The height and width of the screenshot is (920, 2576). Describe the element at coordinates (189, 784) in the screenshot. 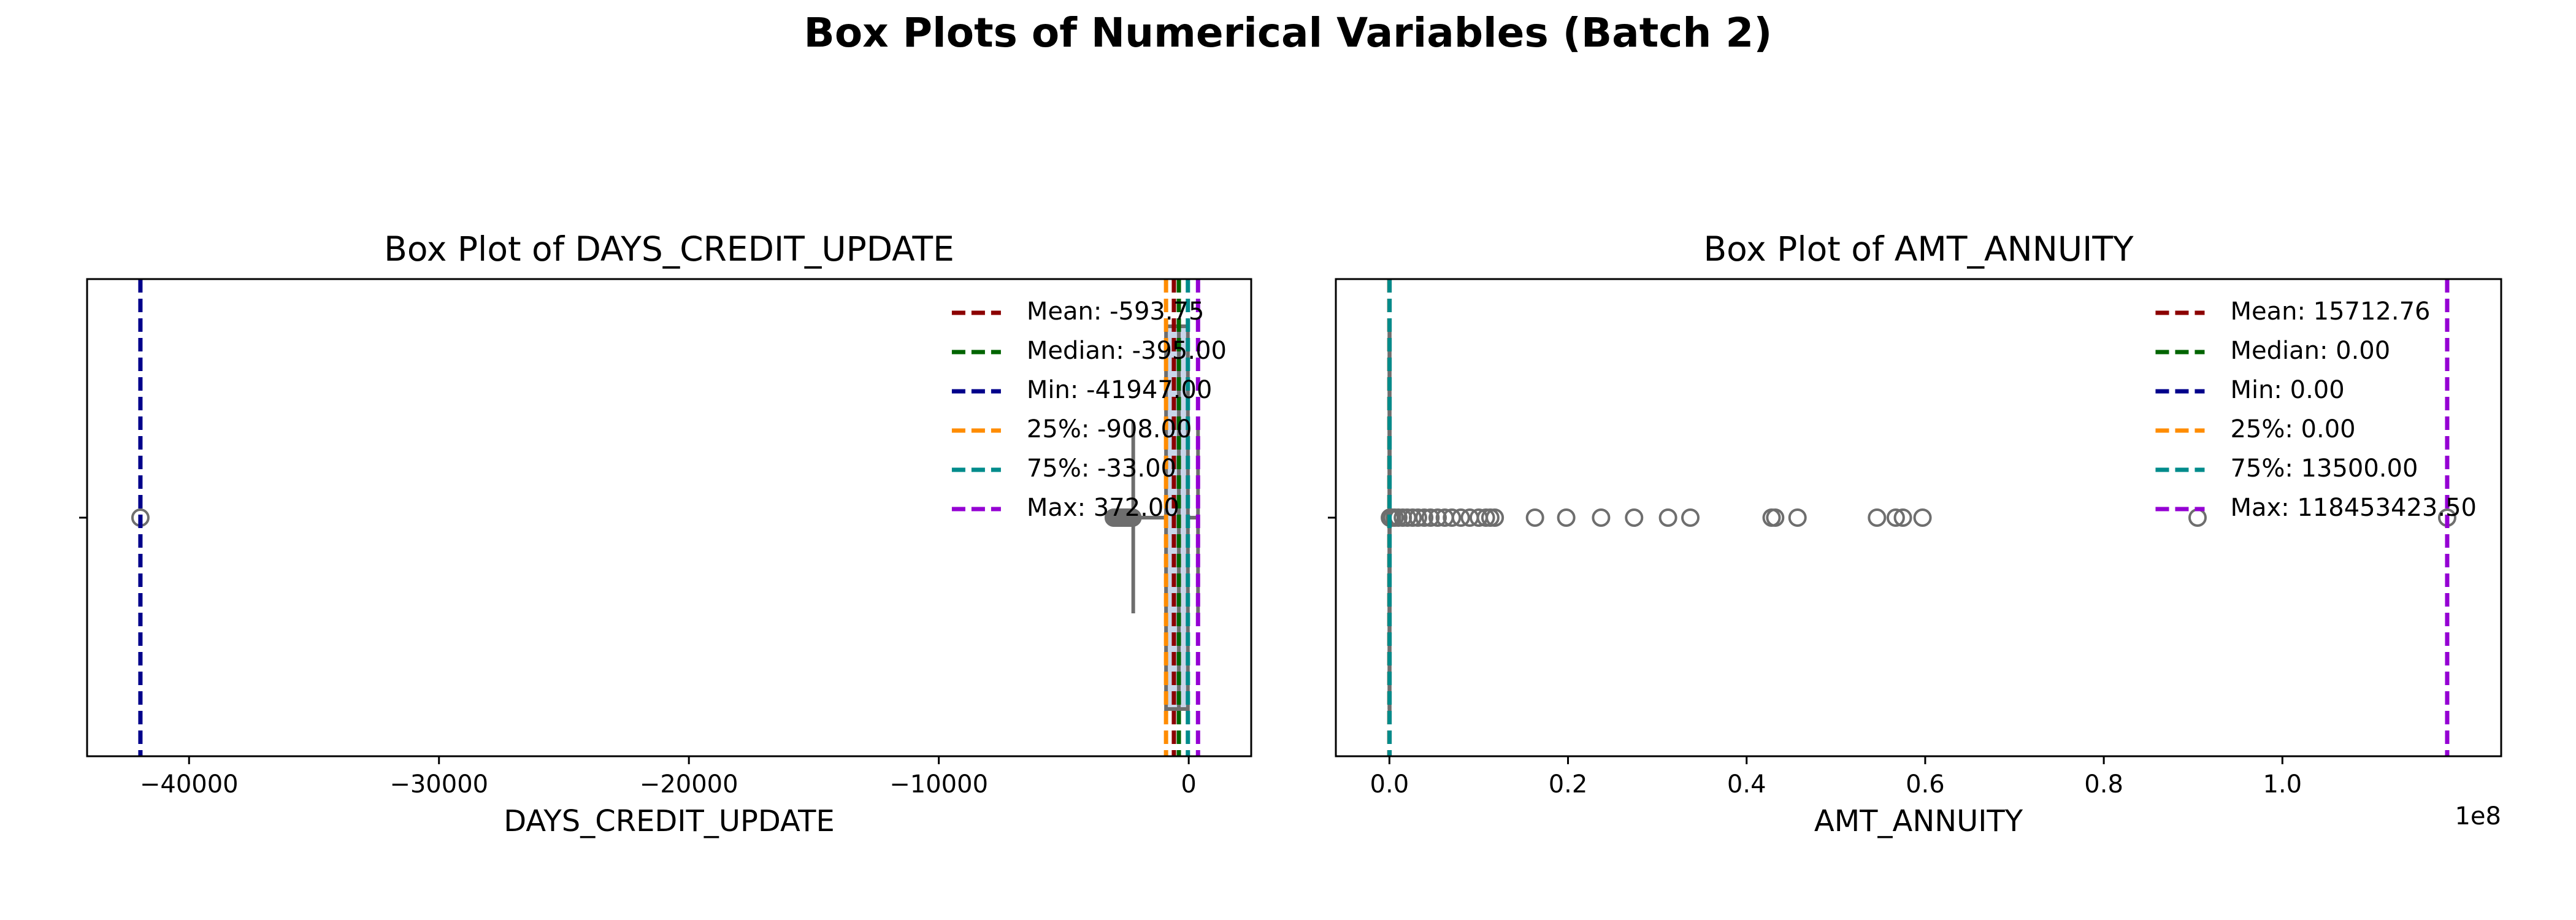

I see `x-tick-label: −40000` at that location.